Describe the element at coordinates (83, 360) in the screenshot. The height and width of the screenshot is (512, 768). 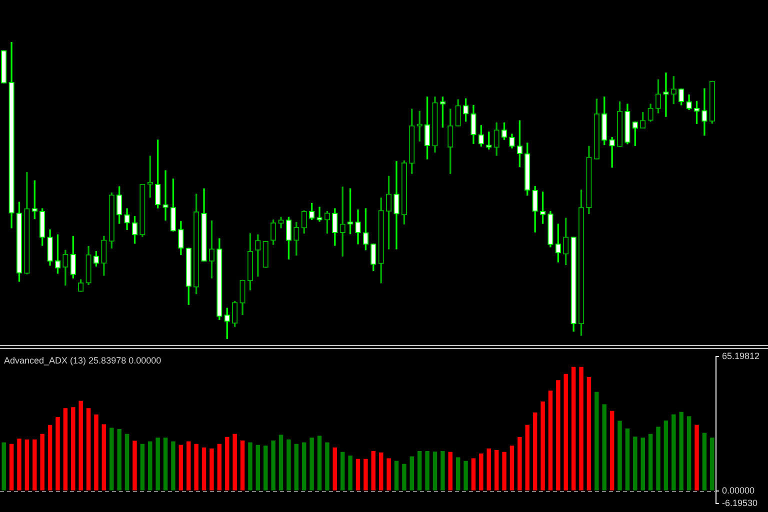
I see `chart-title: Advanced_ADX (13) 25.83978 0.00000` at that location.